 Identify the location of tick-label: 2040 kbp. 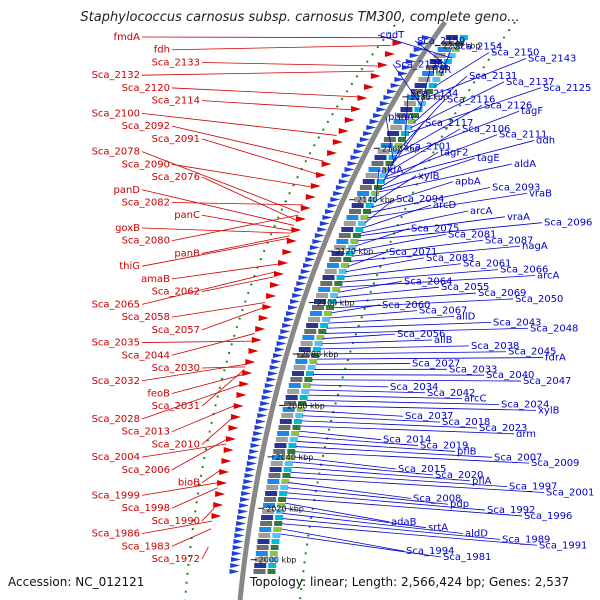
(295, 457).